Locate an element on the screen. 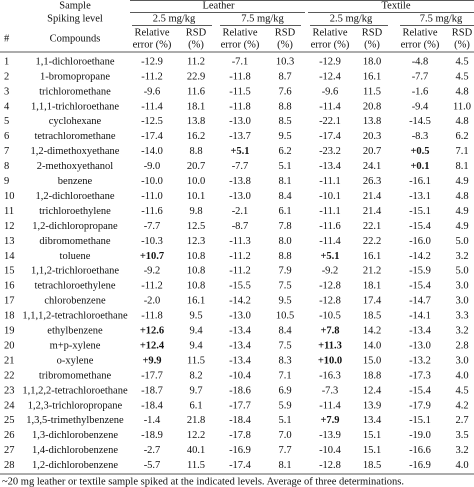 This screenshot has width=474, height=487. cell: -9.6 is located at coordinates (330, 91).